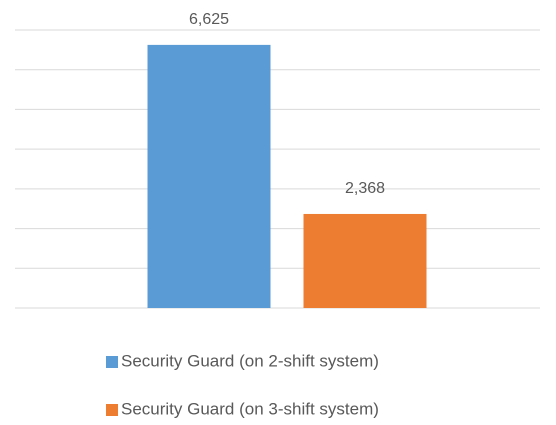  What do you see at coordinates (209, 19) in the screenshot?
I see `data-label: 6,625` at bounding box center [209, 19].